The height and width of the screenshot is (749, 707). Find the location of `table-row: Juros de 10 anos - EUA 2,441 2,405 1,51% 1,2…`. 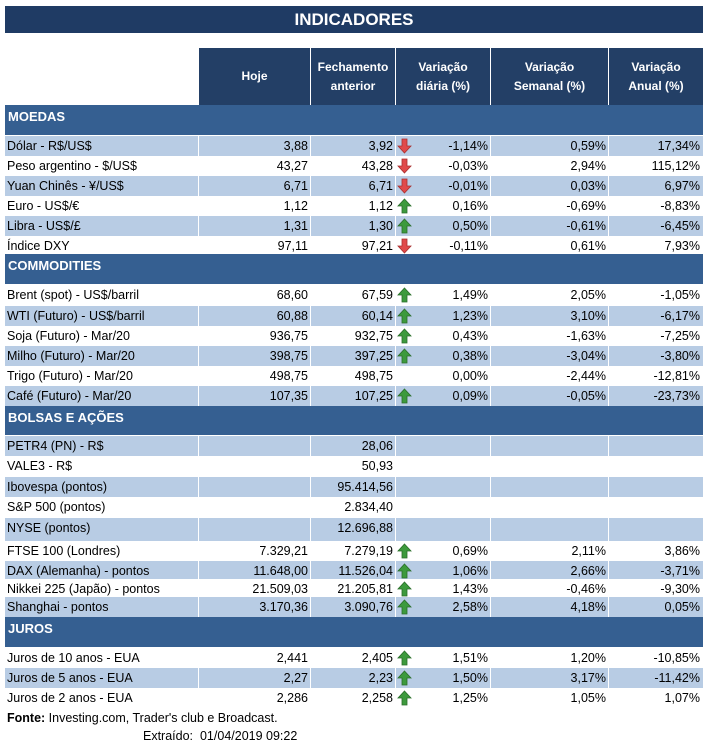

table-row: Juros de 10 anos - EUA 2,441 2,405 1,51% 1,2… is located at coordinates (354, 658).